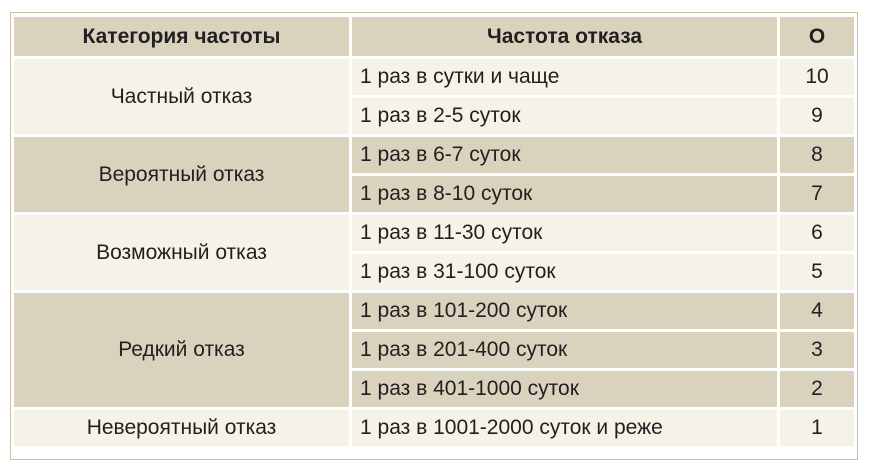 This screenshot has width=870, height=472. I want to click on frequency-cell: 1 раз в 11-30 суток, so click(566, 234).